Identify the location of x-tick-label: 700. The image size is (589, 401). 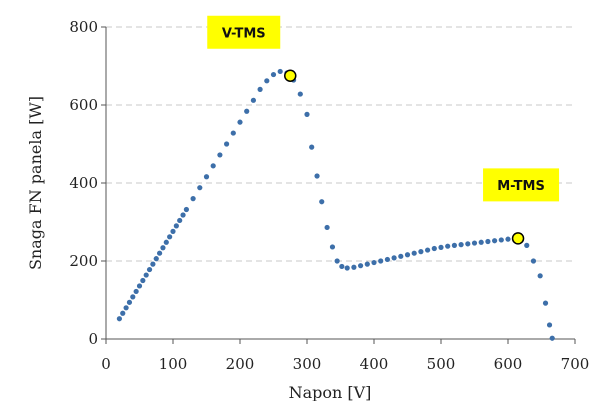
(575, 364).